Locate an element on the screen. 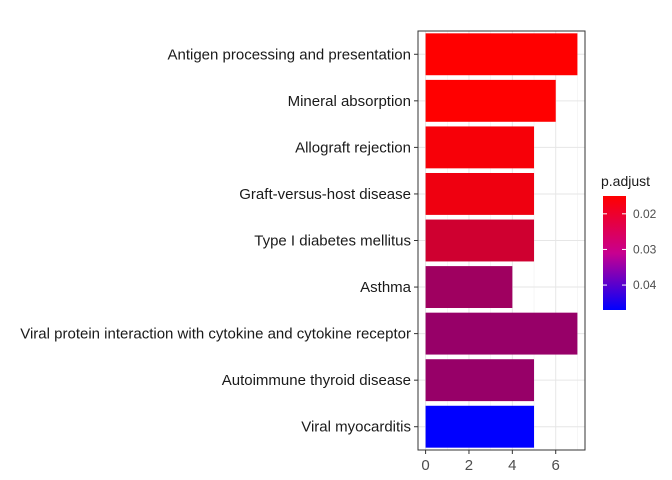 Image resolution: width=672 pixels, height=480 pixels. x-tick-label: 6 is located at coordinates (556, 465).